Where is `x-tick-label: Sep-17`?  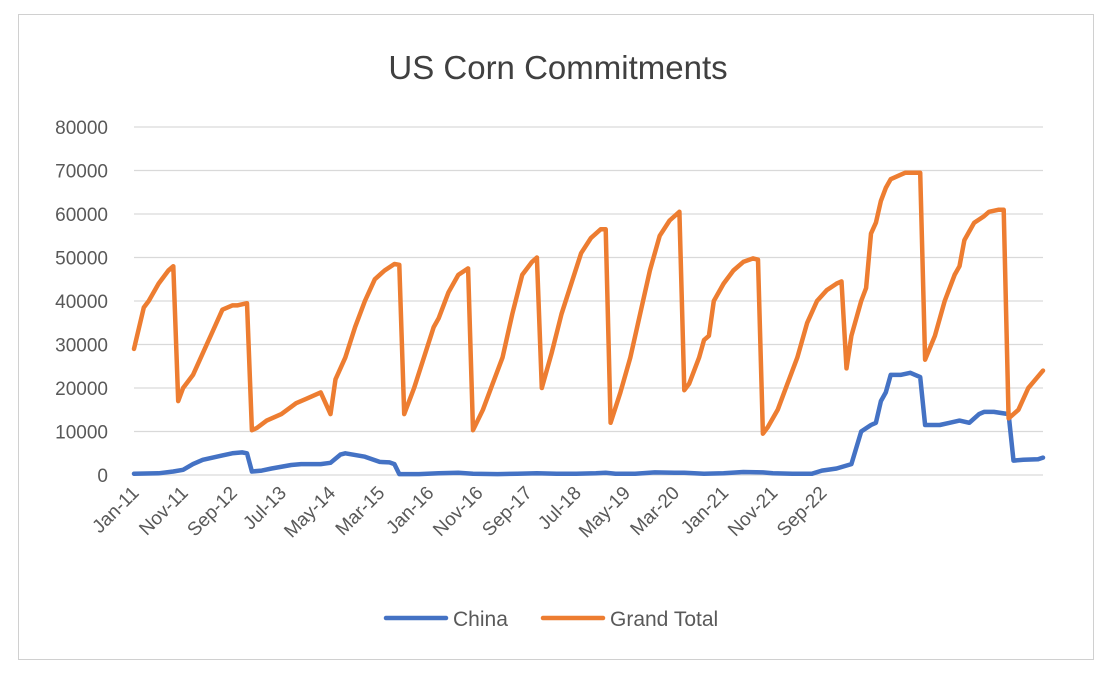 x-tick-label: Sep-17 is located at coordinates (507, 512).